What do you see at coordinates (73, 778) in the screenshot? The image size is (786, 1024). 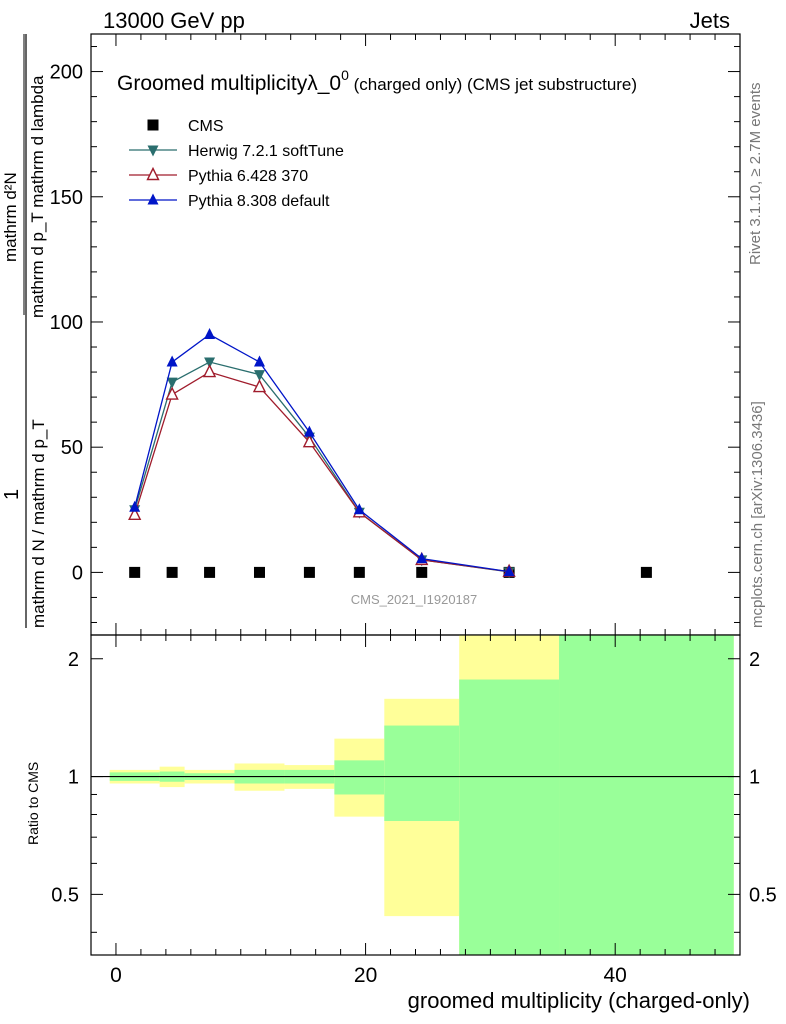 I see `ratio-ytick-label-left: 1` at bounding box center [73, 778].